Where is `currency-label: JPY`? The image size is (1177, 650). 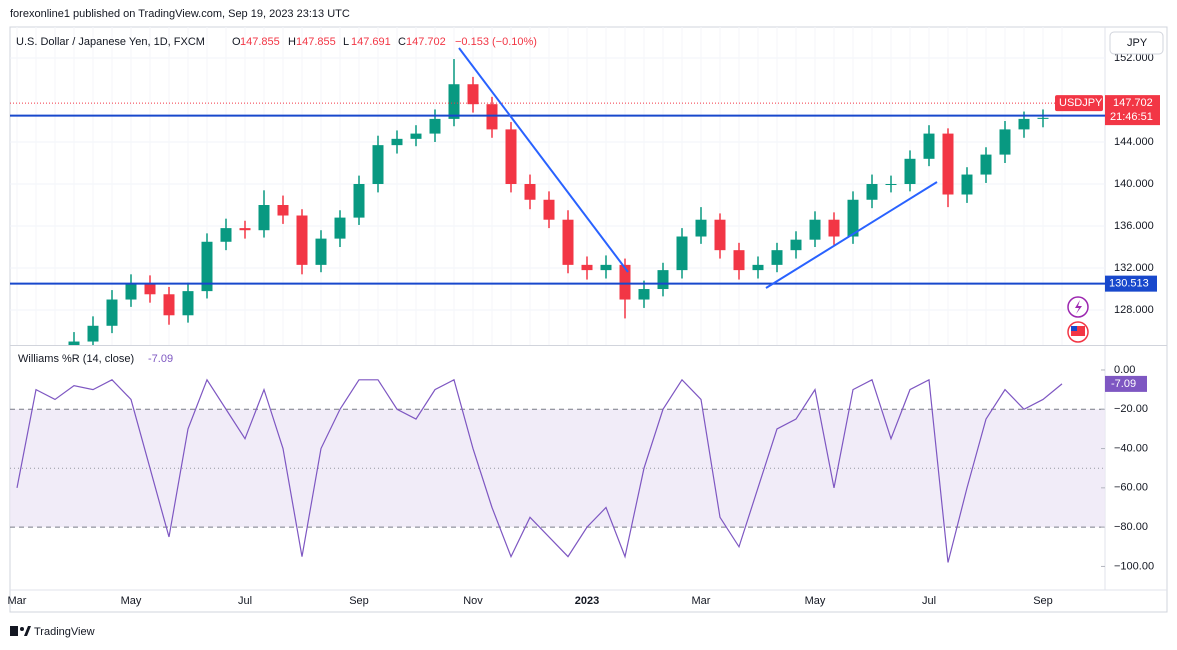 currency-label: JPY is located at coordinates (1137, 43).